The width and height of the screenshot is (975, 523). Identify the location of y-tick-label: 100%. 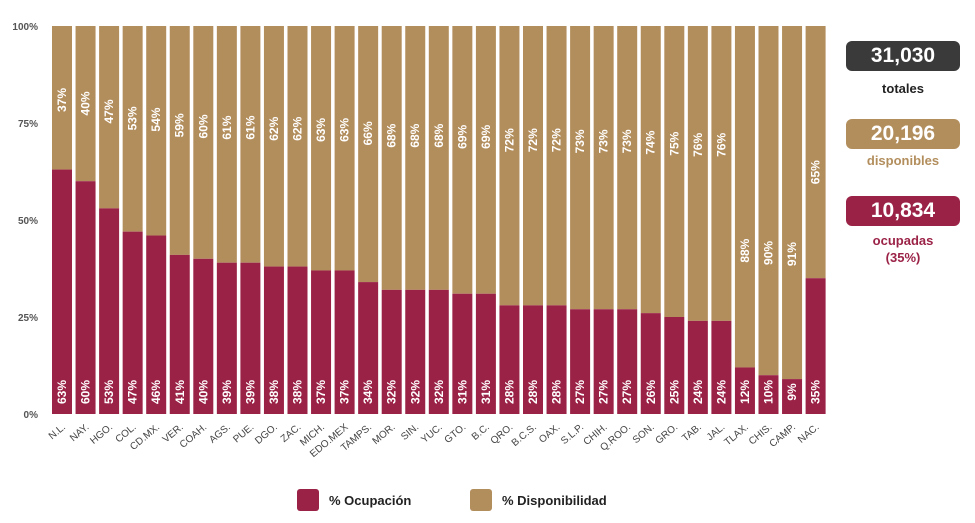
(25, 27).